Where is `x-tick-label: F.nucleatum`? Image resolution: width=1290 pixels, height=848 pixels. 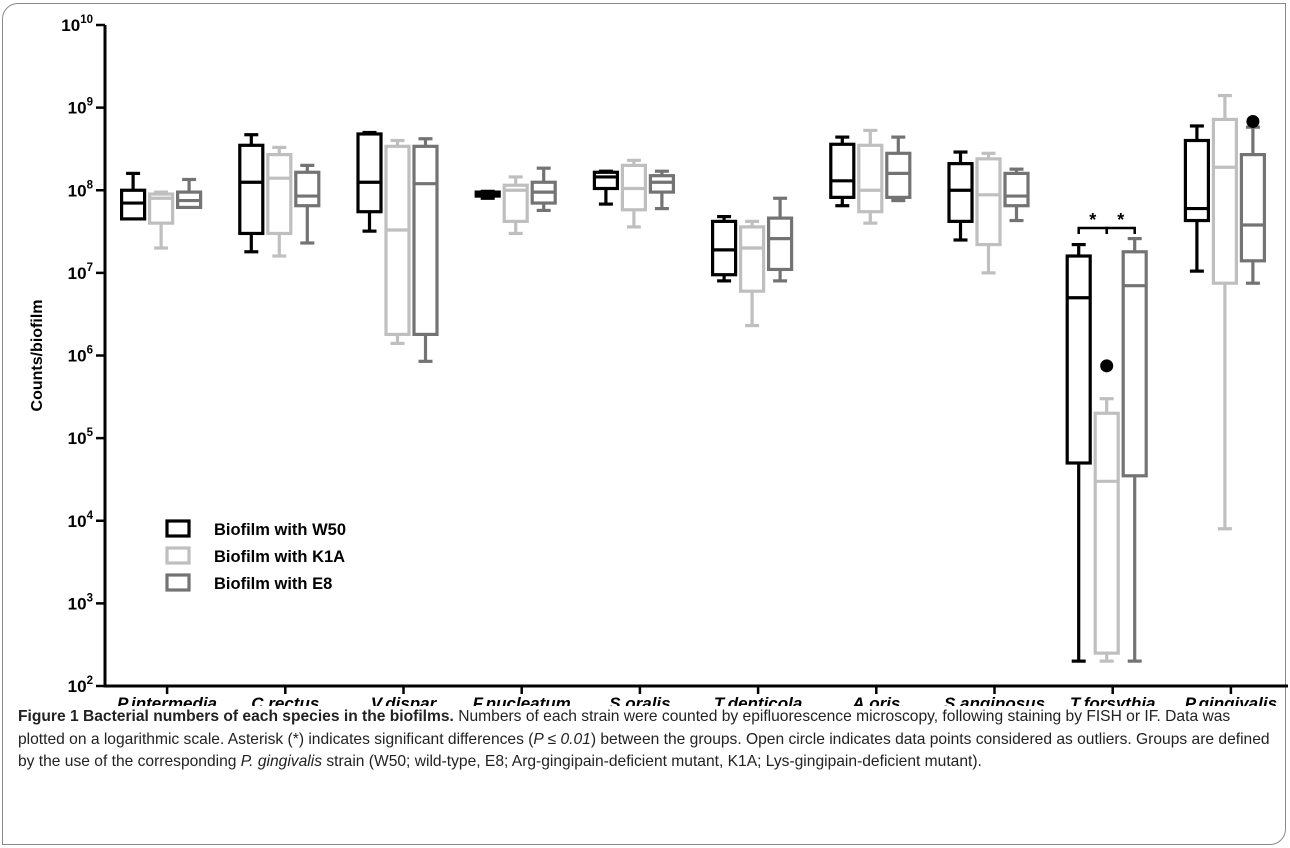 x-tick-label: F.nucleatum is located at coordinates (522, 700).